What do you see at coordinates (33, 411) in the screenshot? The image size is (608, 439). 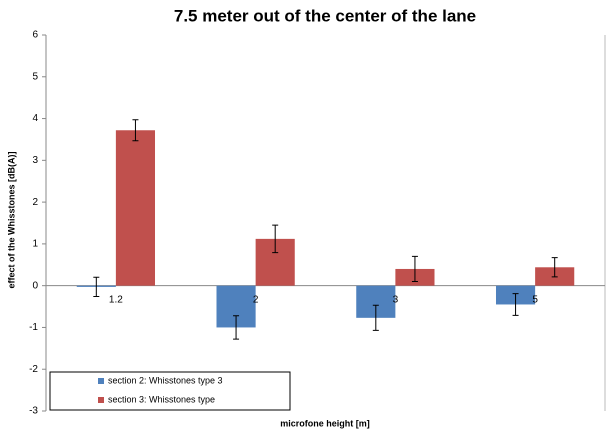 I see `y-tick-label: -3` at bounding box center [33, 411].